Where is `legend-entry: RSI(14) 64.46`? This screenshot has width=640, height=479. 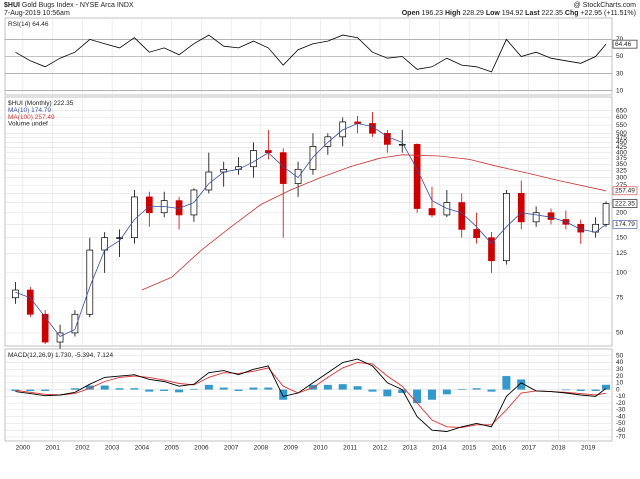 legend-entry: RSI(14) 64.46 is located at coordinates (28, 24).